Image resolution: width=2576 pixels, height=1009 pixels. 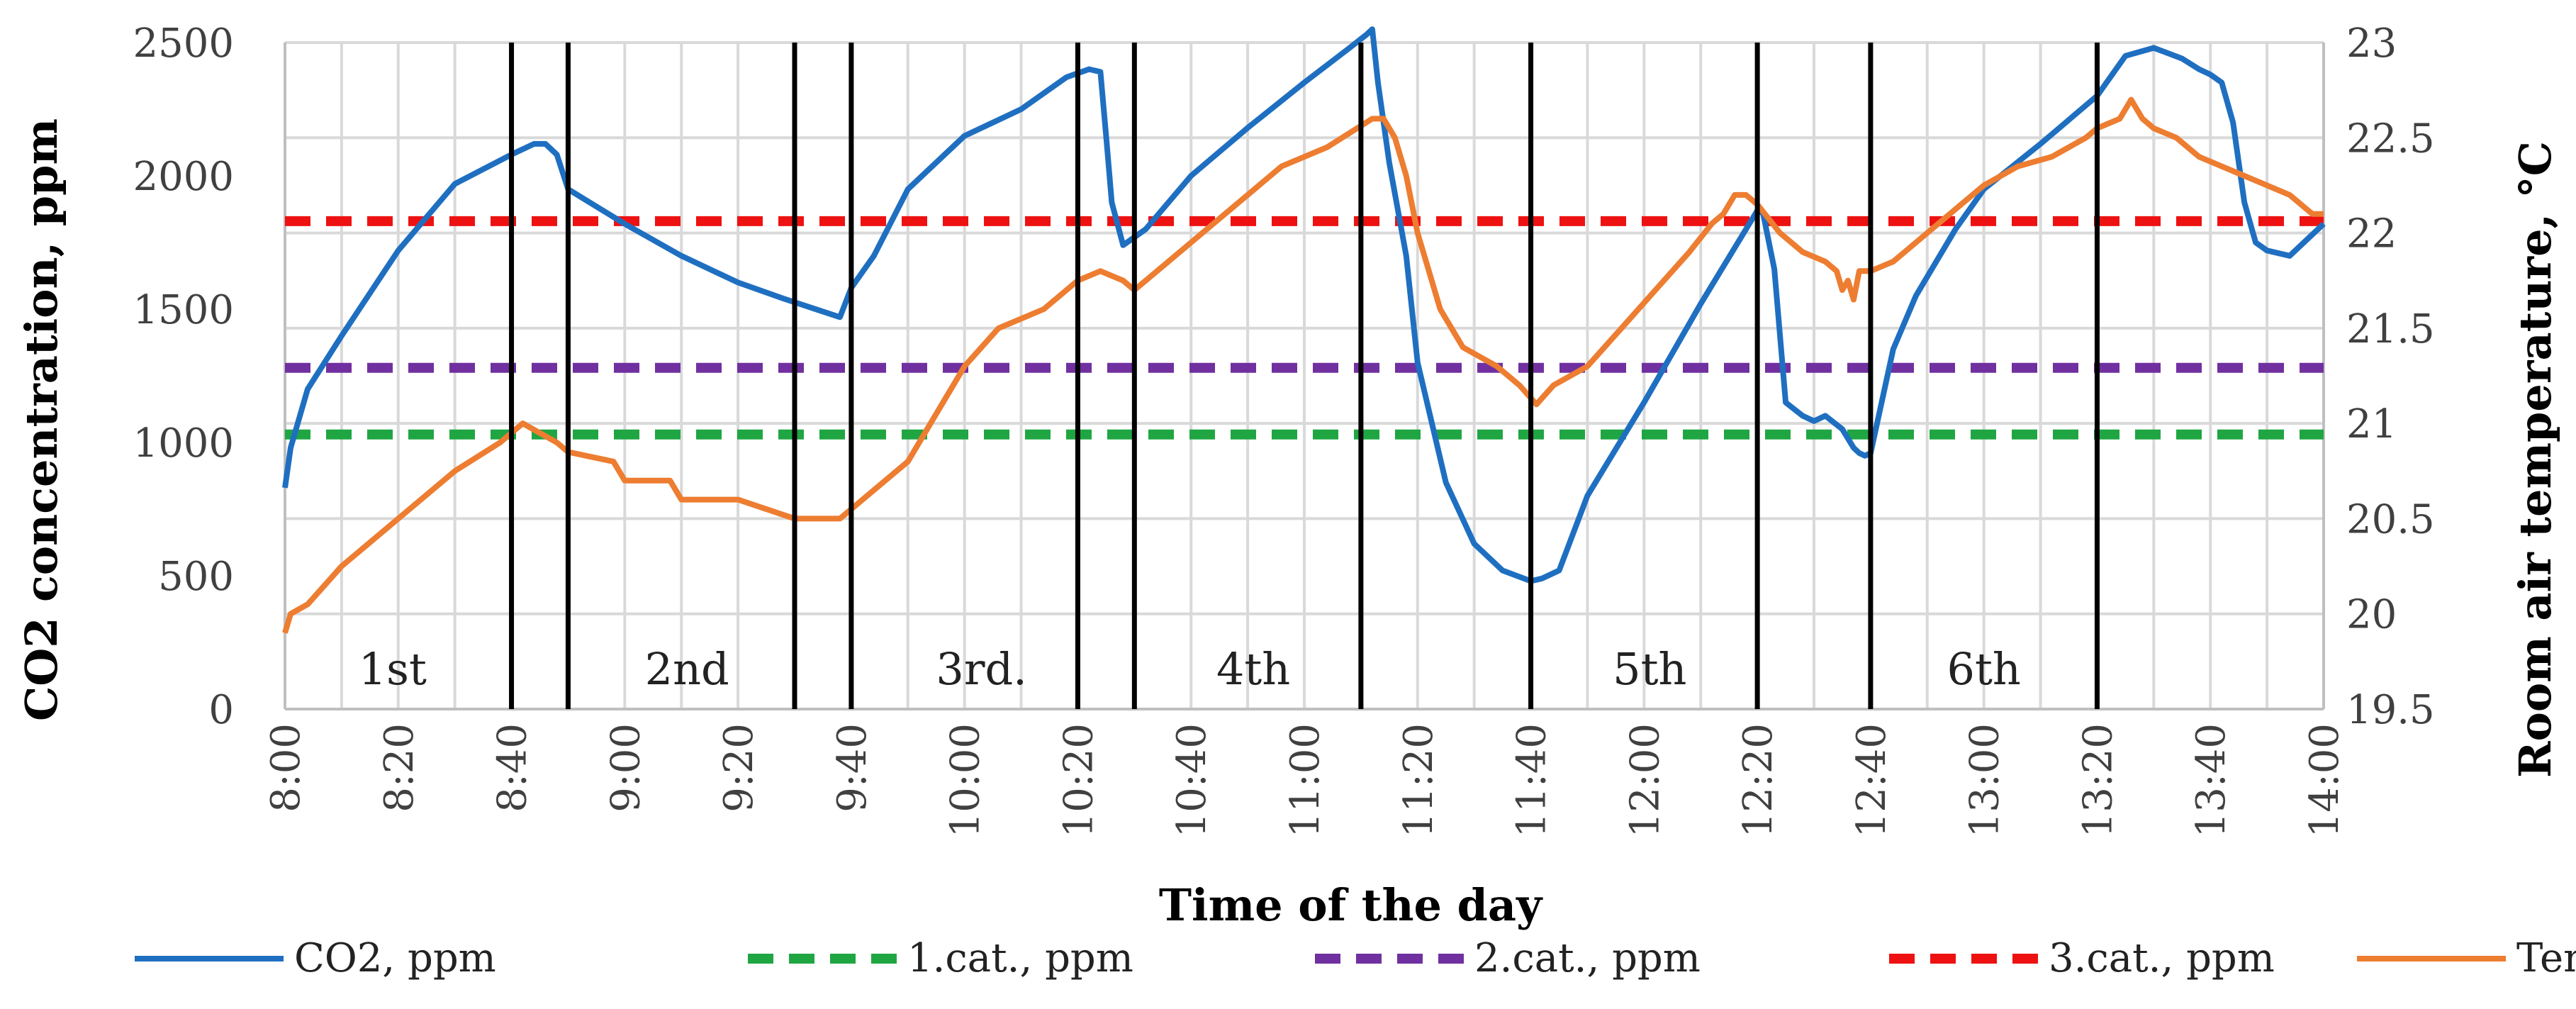 I want to click on x-tick: 12:00, so click(x=1645, y=780).